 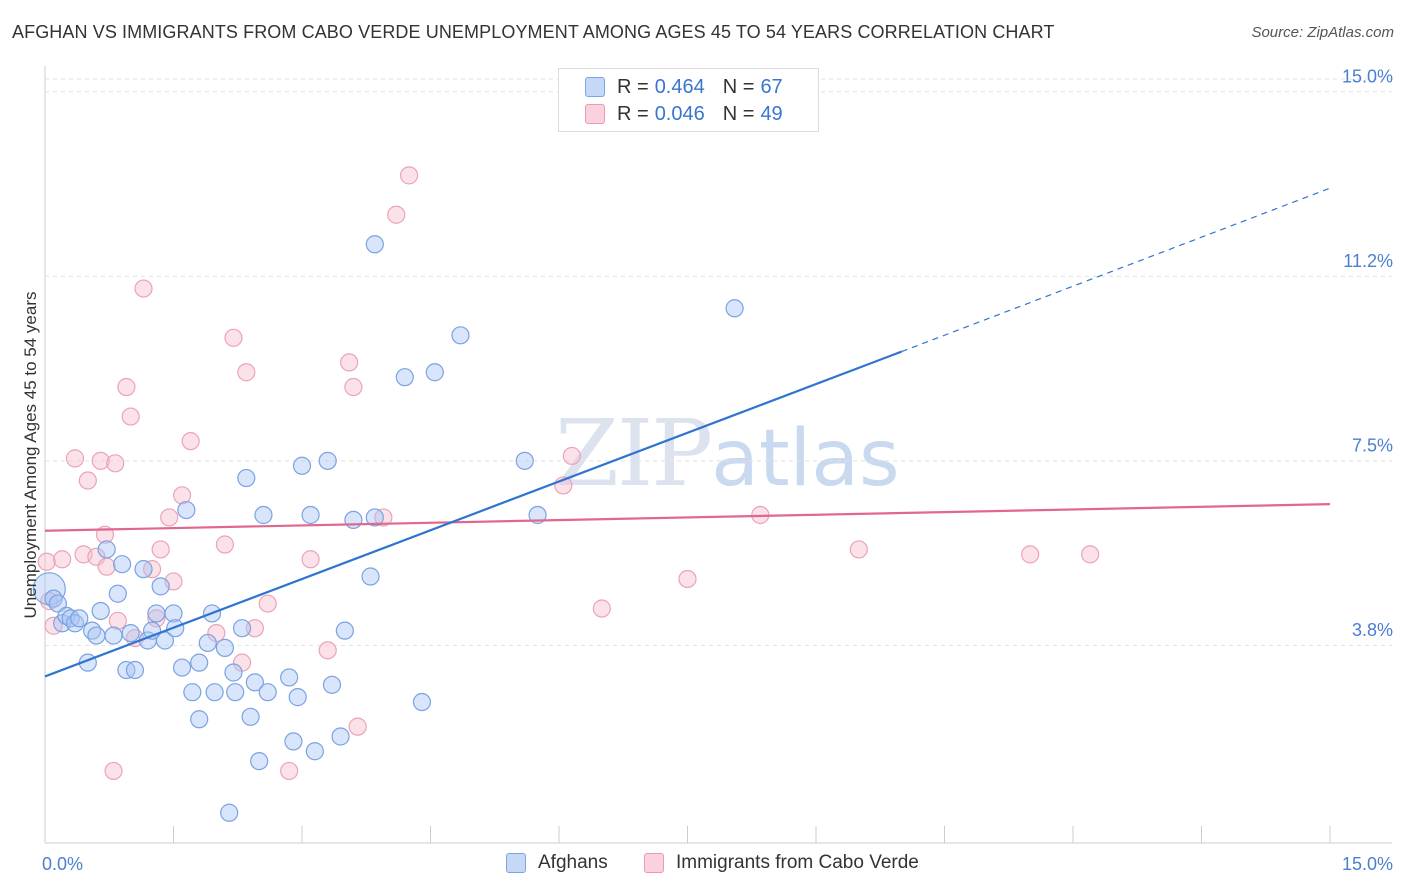 I want to click on legend-label-afghans: Afghans, so click(x=573, y=862).